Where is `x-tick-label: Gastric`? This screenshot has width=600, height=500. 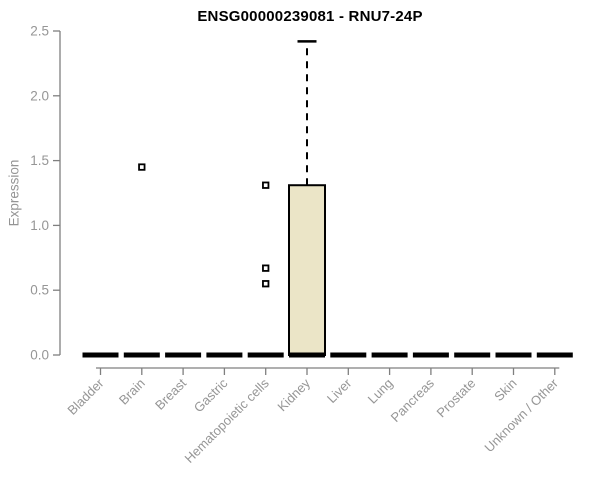
x-tick-label: Gastric is located at coordinates (211, 395).